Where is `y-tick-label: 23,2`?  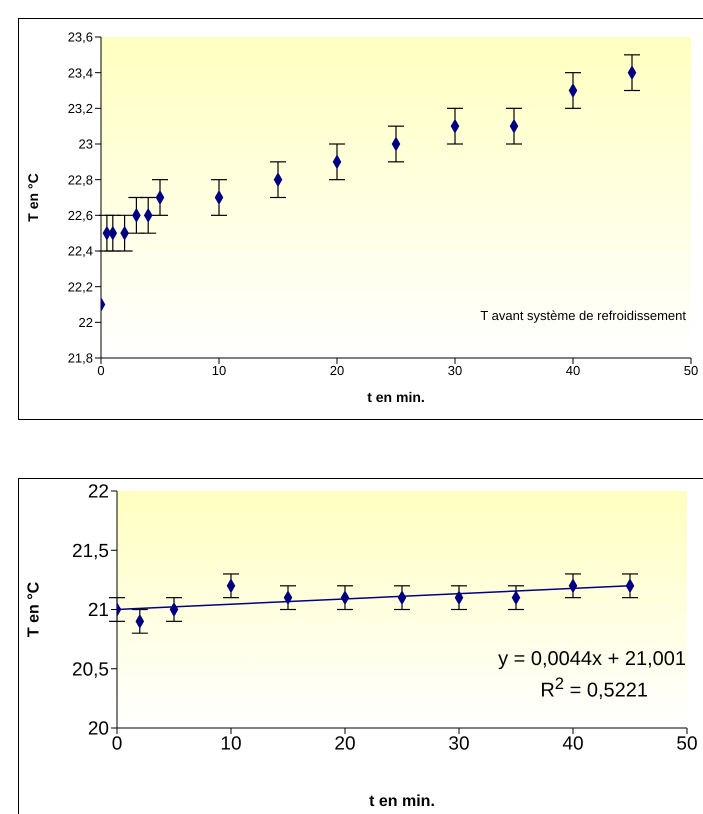 y-tick-label: 23,2 is located at coordinates (80, 108).